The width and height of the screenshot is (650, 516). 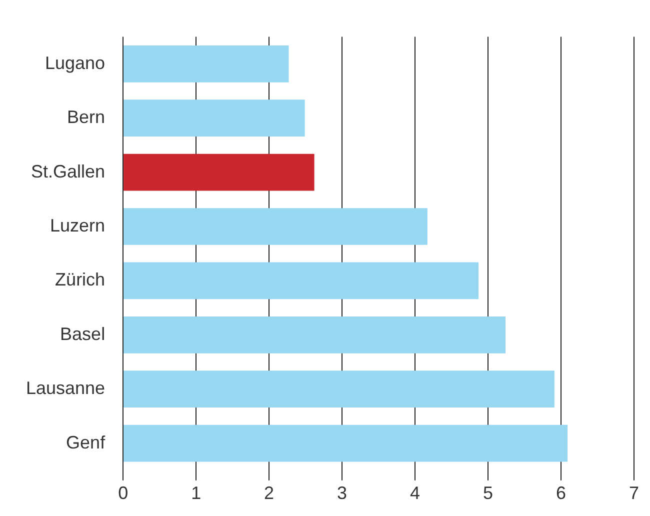 I want to click on y-tick-label: St.Gallen, so click(x=68, y=171).